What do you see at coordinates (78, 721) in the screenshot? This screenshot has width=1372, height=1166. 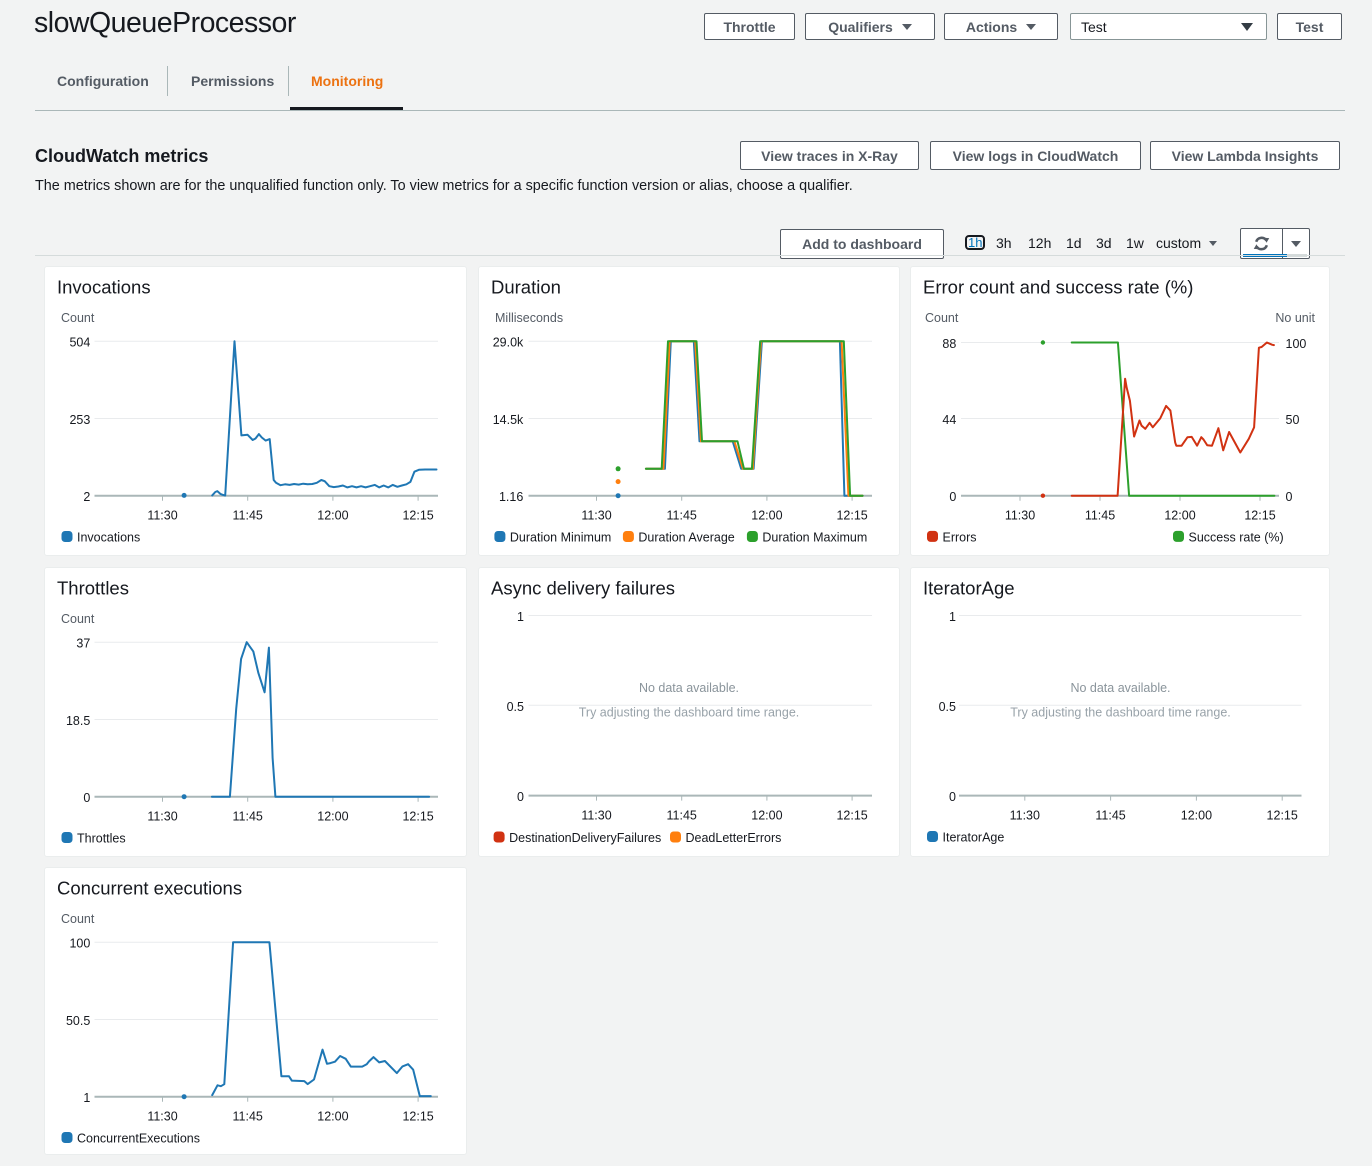 I see `svg-text: 18.5` at bounding box center [78, 721].